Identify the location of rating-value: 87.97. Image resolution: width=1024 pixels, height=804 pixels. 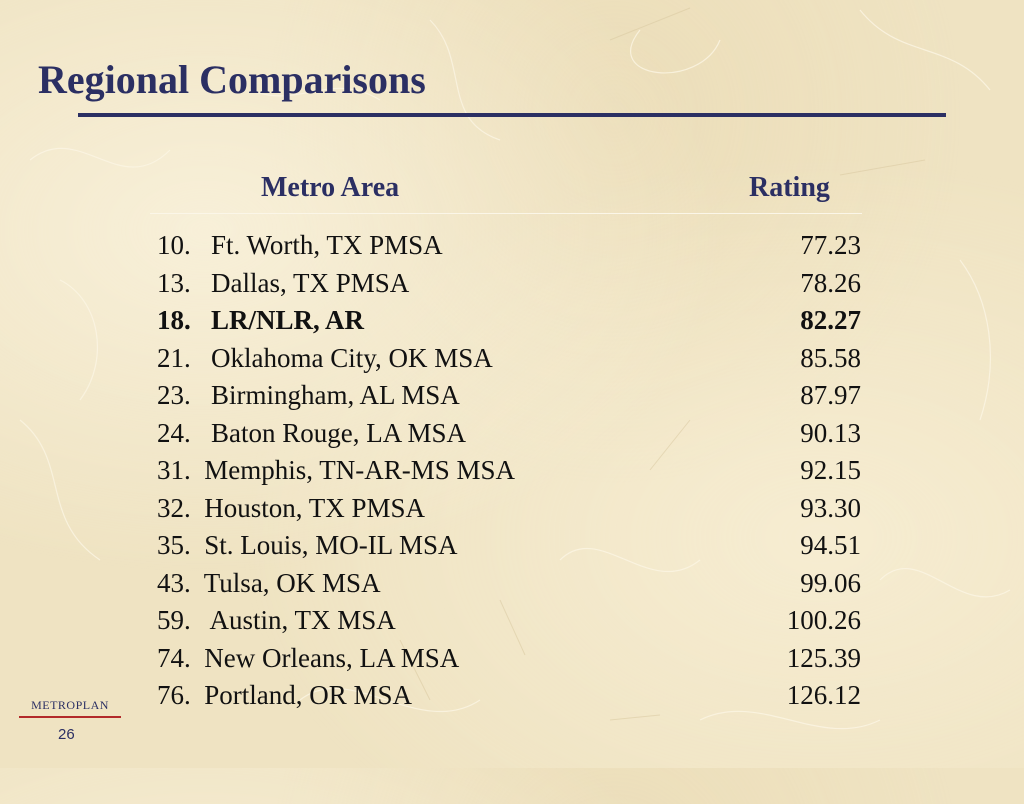
(830, 395).